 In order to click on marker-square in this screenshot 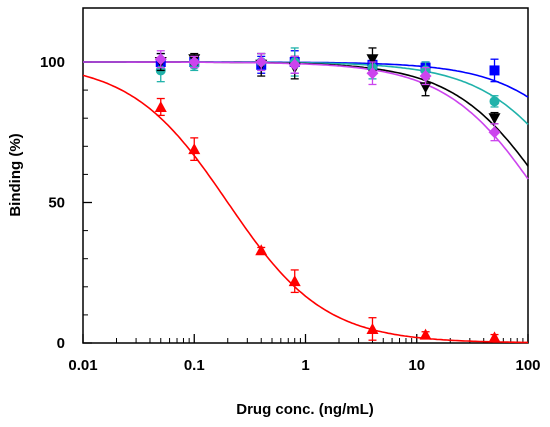, I will do `click(494, 70)`.